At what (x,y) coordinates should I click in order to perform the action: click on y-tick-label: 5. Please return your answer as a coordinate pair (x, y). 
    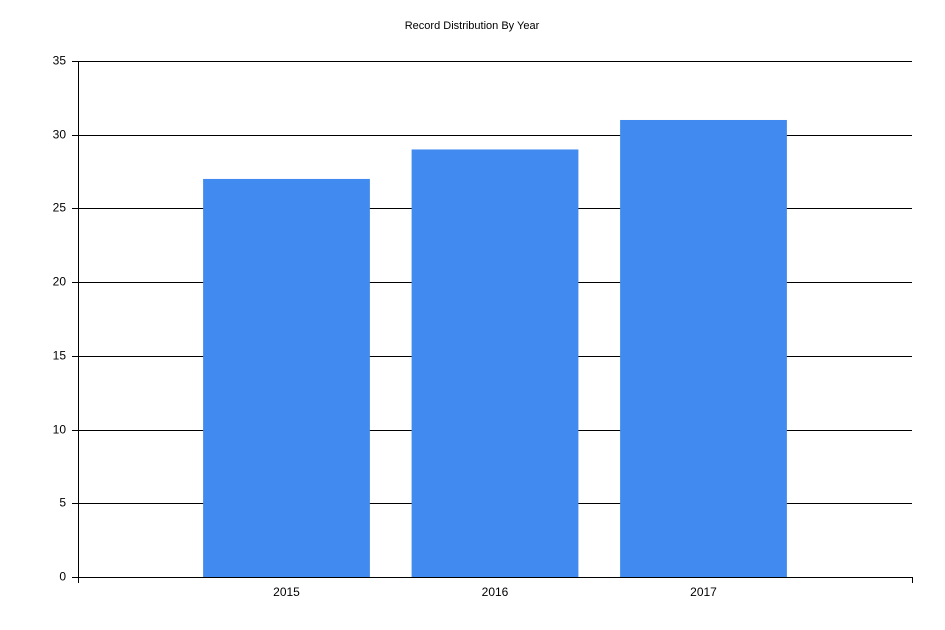
    Looking at the image, I should click on (62, 503).